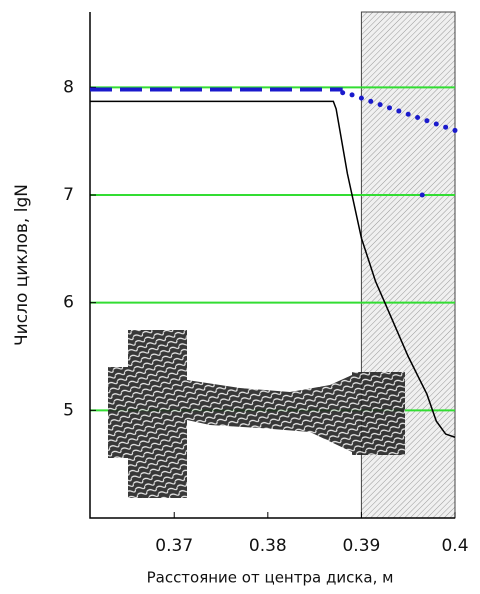  I want to click on x-tick-label: 0.39, so click(361, 546).